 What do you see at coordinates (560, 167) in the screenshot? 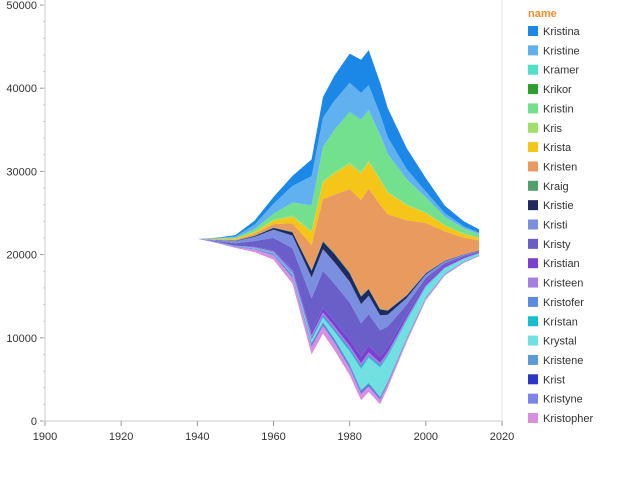
I see `legend-label-kristen: Kristen` at bounding box center [560, 167].